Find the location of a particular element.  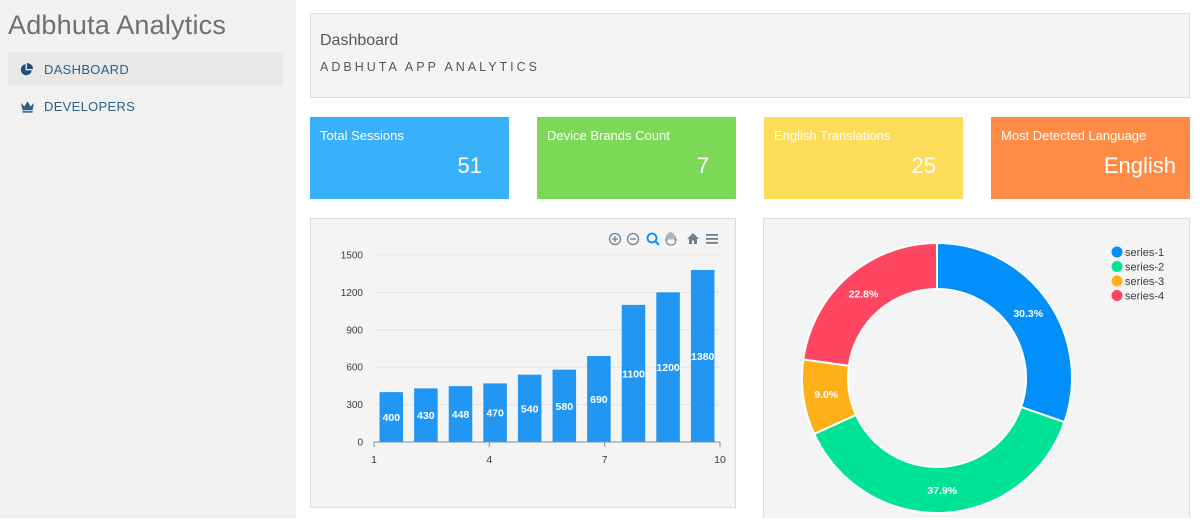

bar-data-label: 690 is located at coordinates (599, 400).